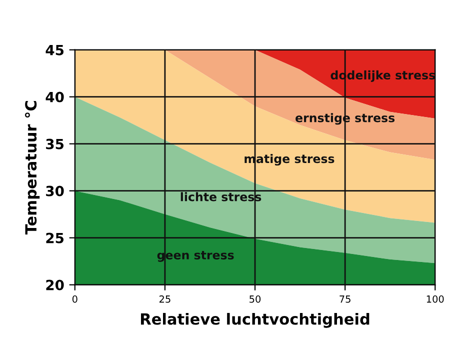  What do you see at coordinates (75, 299) in the screenshot?
I see `x-tick-label: 0` at bounding box center [75, 299].